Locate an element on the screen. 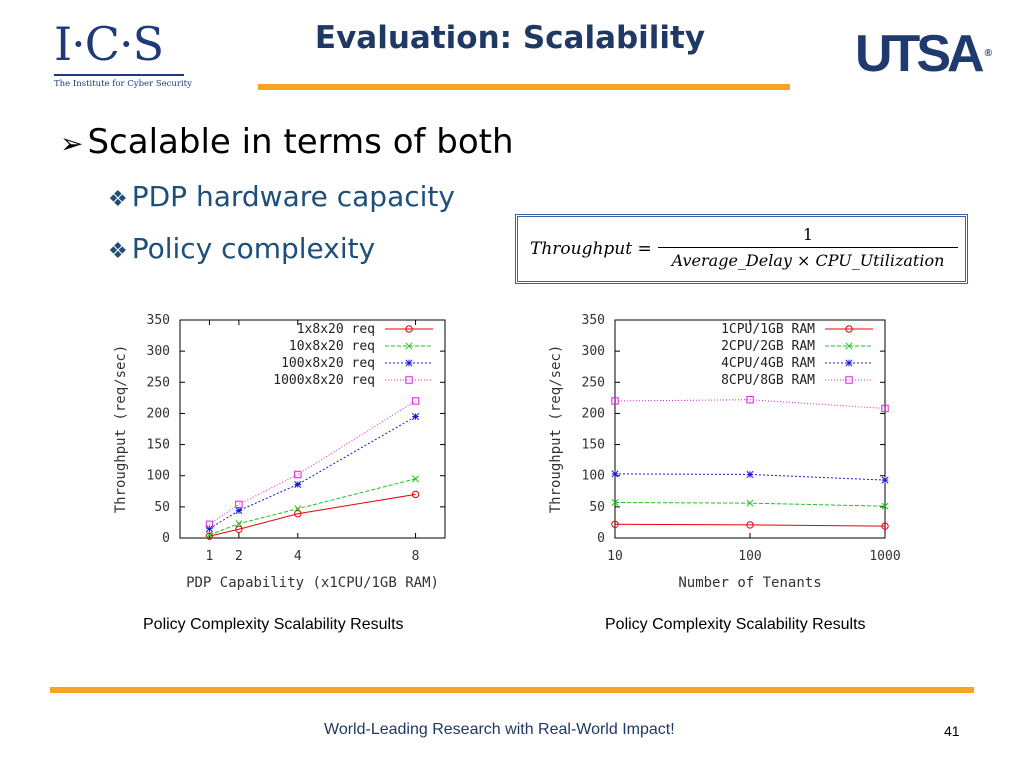  legend-label: 1x8x20 req is located at coordinates (336, 329).